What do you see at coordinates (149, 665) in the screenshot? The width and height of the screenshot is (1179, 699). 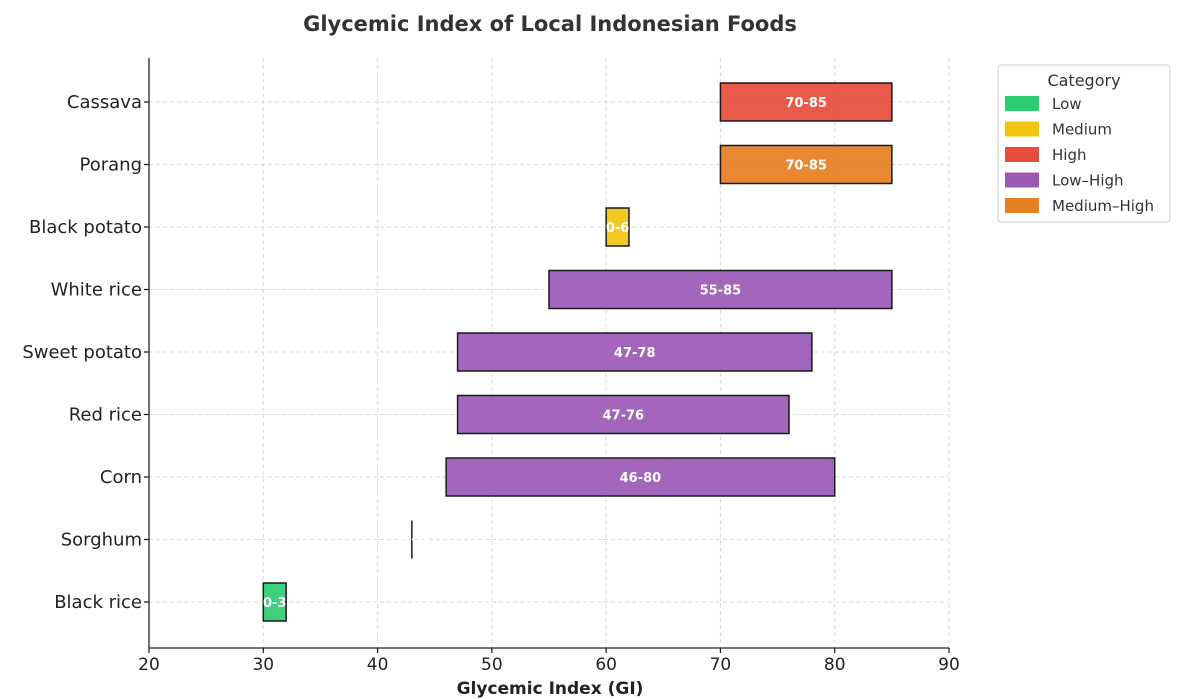 I see `x-tick-label: 20` at bounding box center [149, 665].